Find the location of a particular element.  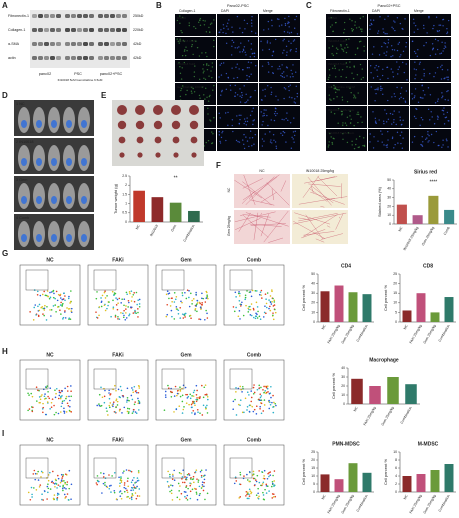

micro-col: Collagen-1 is located at coordinates (187, 11).